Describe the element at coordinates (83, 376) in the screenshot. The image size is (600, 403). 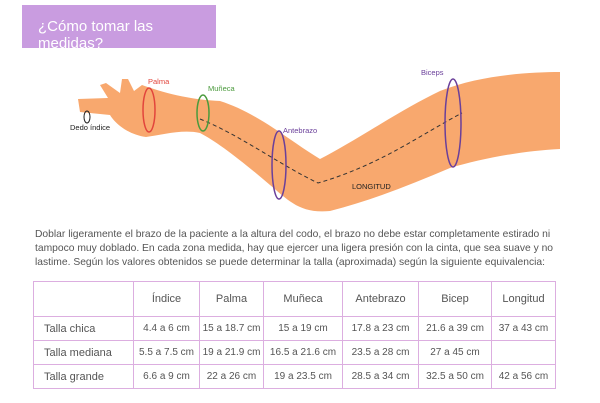
I see `row-header: Talla grande` at that location.